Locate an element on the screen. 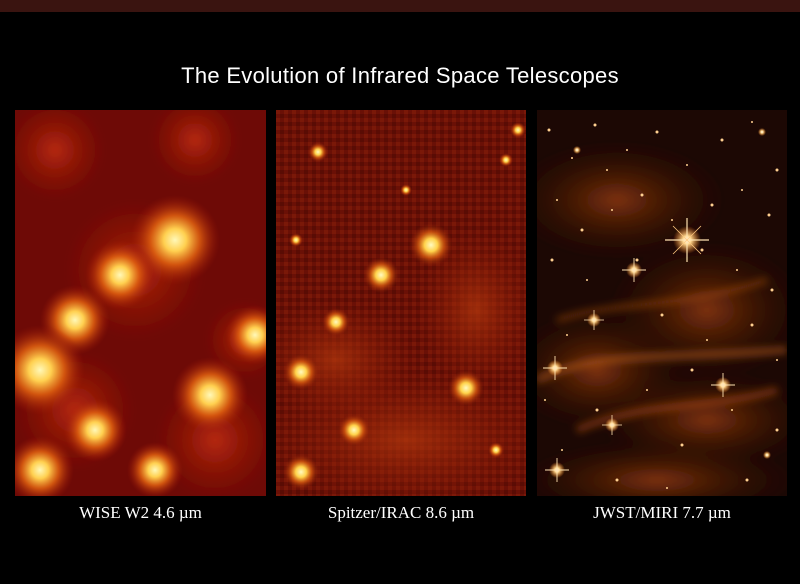 The image size is (800, 584). jwst-caption: JWST/MIRI 7.7 µm is located at coordinates (662, 512).